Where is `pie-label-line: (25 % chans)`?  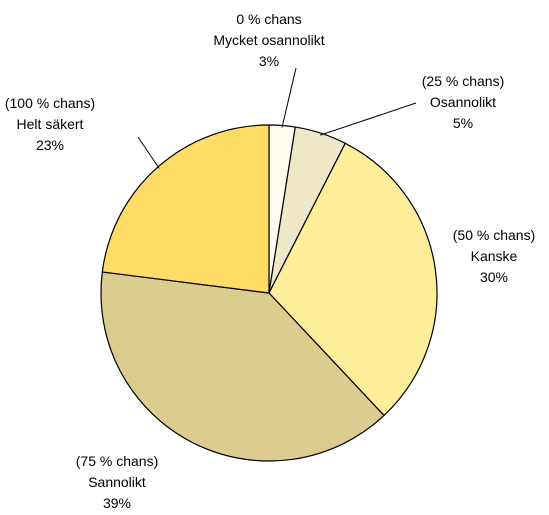
pie-label-line: (25 % chans) is located at coordinates (463, 81).